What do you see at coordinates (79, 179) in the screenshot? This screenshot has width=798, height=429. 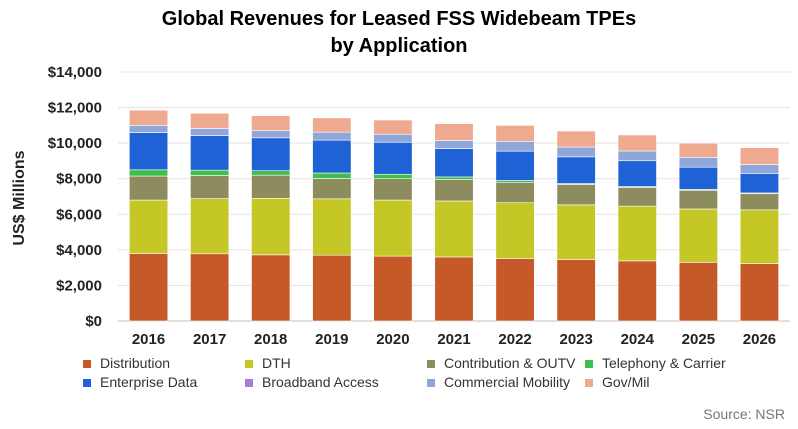 I see `y-tick-label: $8,000` at bounding box center [79, 179].